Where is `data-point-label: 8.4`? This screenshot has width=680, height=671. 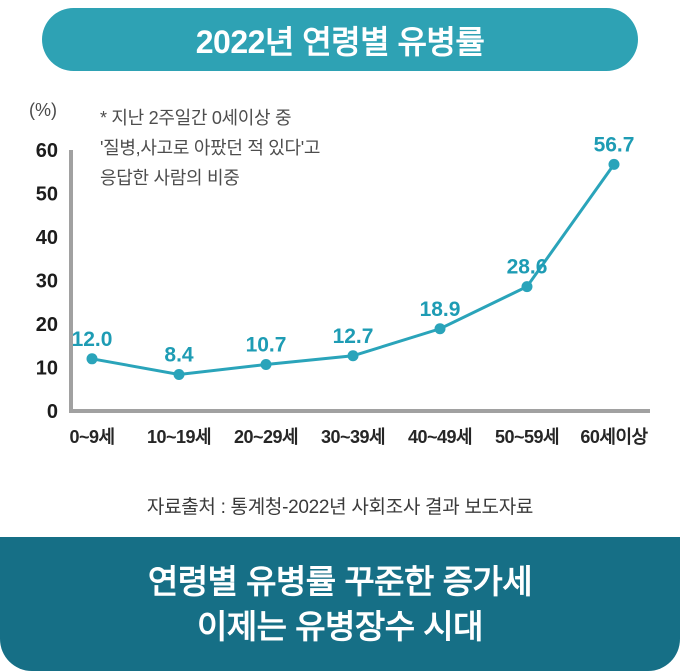 data-point-label: 8.4 is located at coordinates (179, 354).